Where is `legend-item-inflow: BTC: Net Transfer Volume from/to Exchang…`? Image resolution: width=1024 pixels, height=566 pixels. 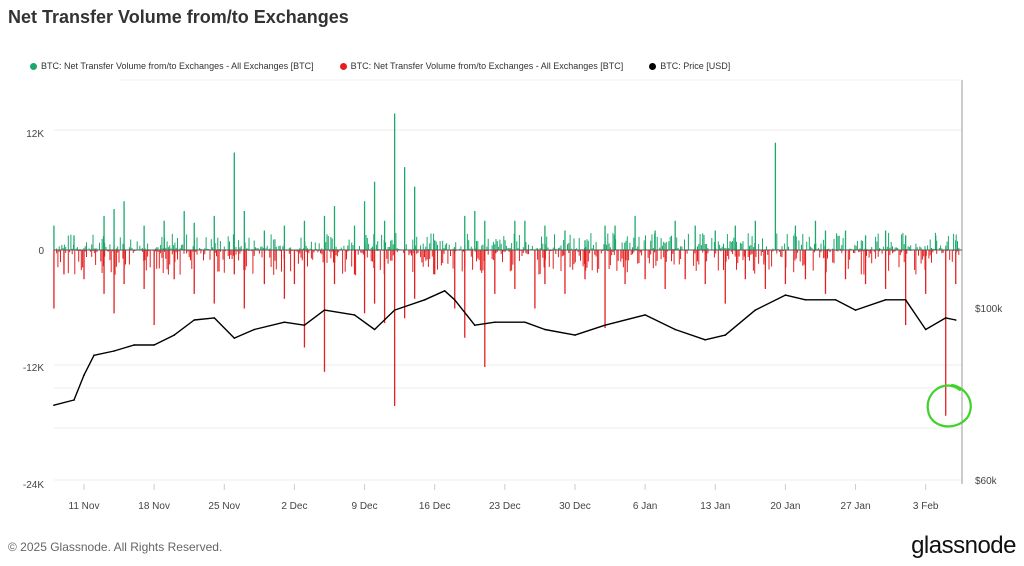 legend-item-inflow: BTC: Net Transfer Volume from/to Exchang… is located at coordinates (172, 66).